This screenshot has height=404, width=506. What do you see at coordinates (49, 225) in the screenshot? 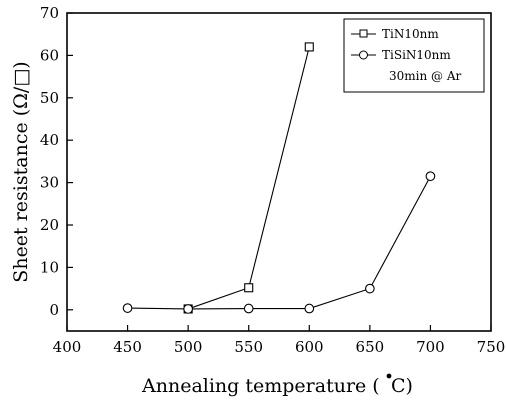
I see `y-tick-label: 20` at bounding box center [49, 225].